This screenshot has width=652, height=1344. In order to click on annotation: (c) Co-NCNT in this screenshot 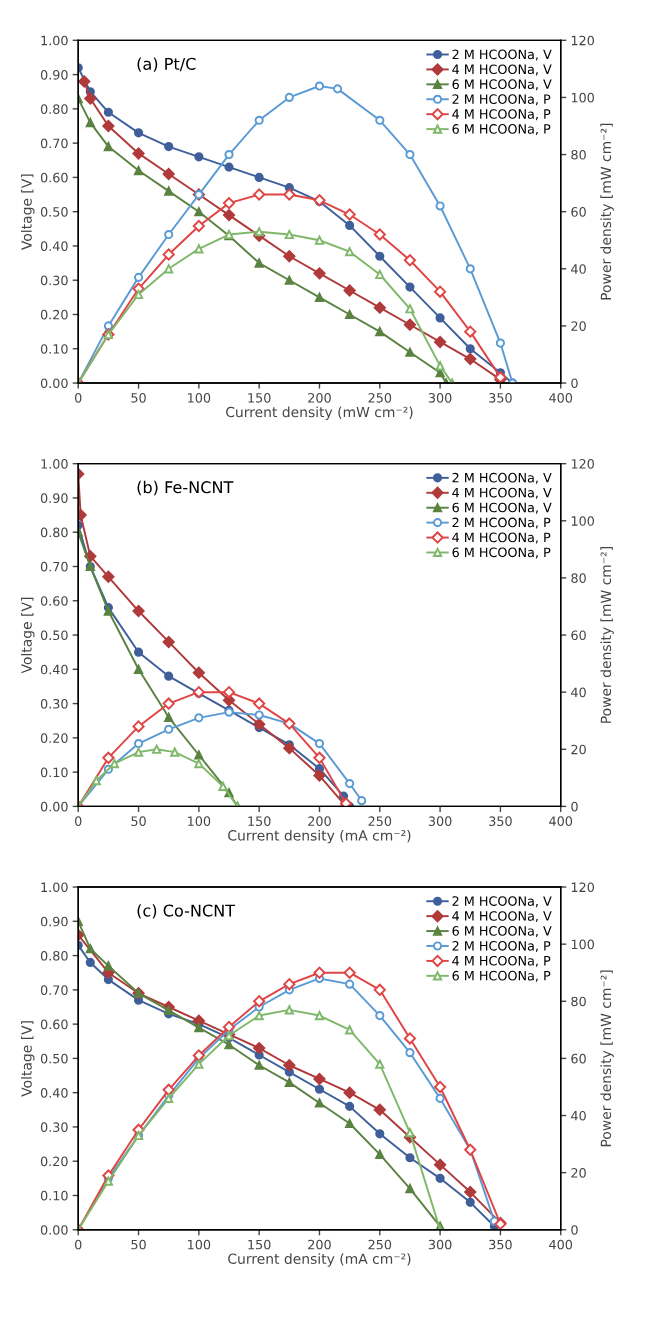, I will do `click(186, 911)`.